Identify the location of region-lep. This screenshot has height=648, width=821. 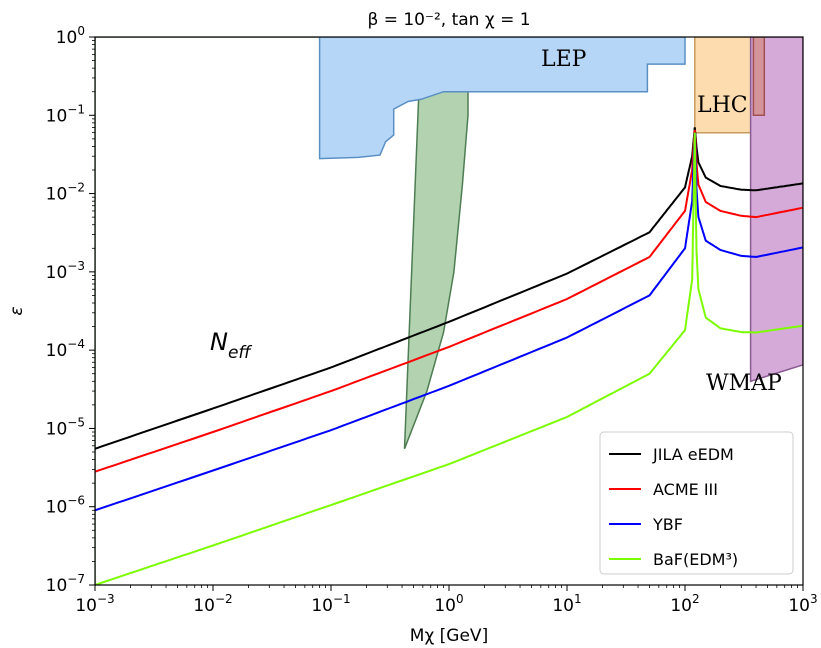
(502, 98).